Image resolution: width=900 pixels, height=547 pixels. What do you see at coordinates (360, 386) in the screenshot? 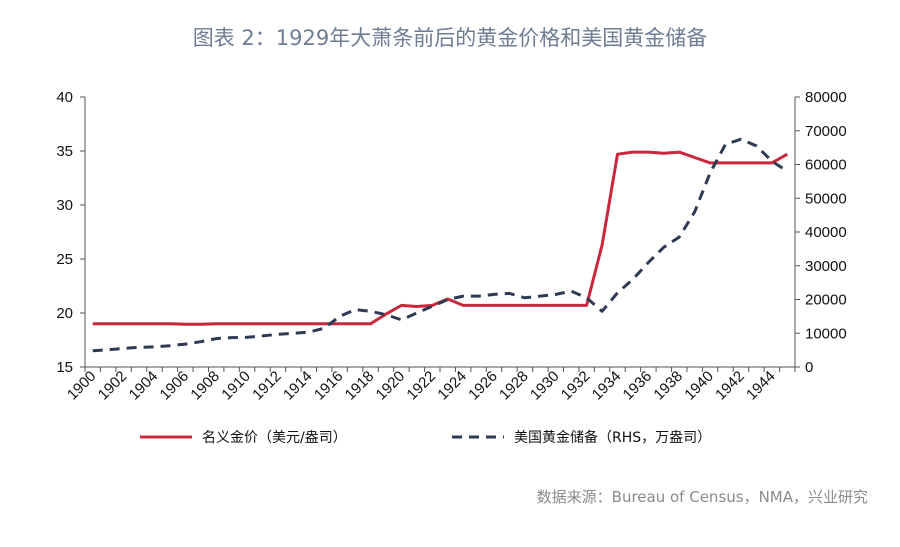
I see `x-tick-label: 1918` at bounding box center [360, 386].